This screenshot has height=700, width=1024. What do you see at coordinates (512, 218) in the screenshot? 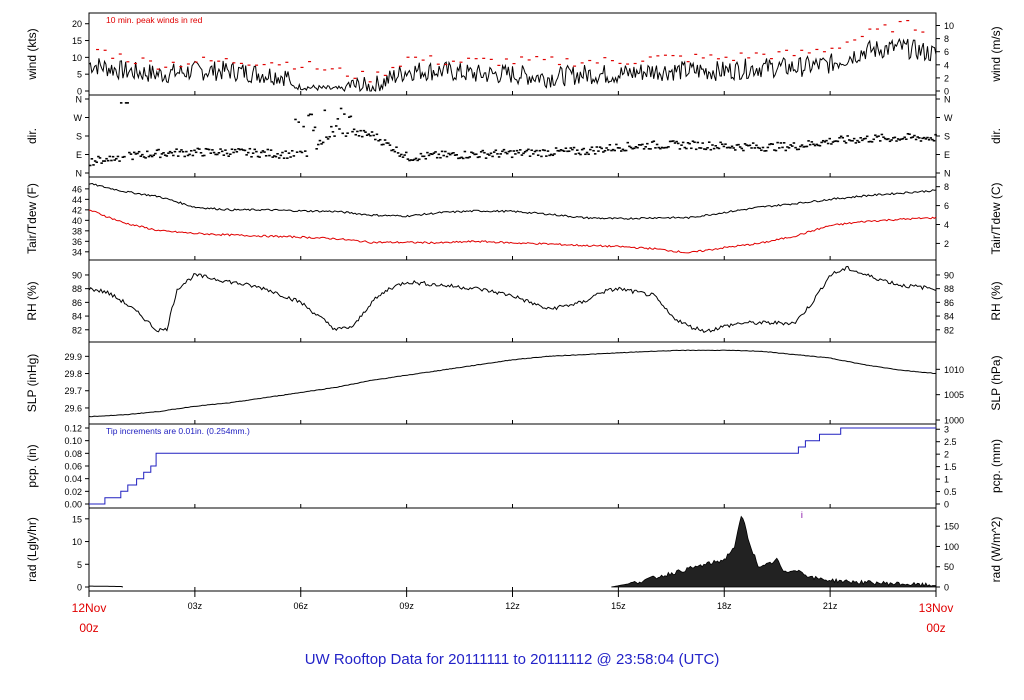
I see `panel-frame` at bounding box center [512, 218].